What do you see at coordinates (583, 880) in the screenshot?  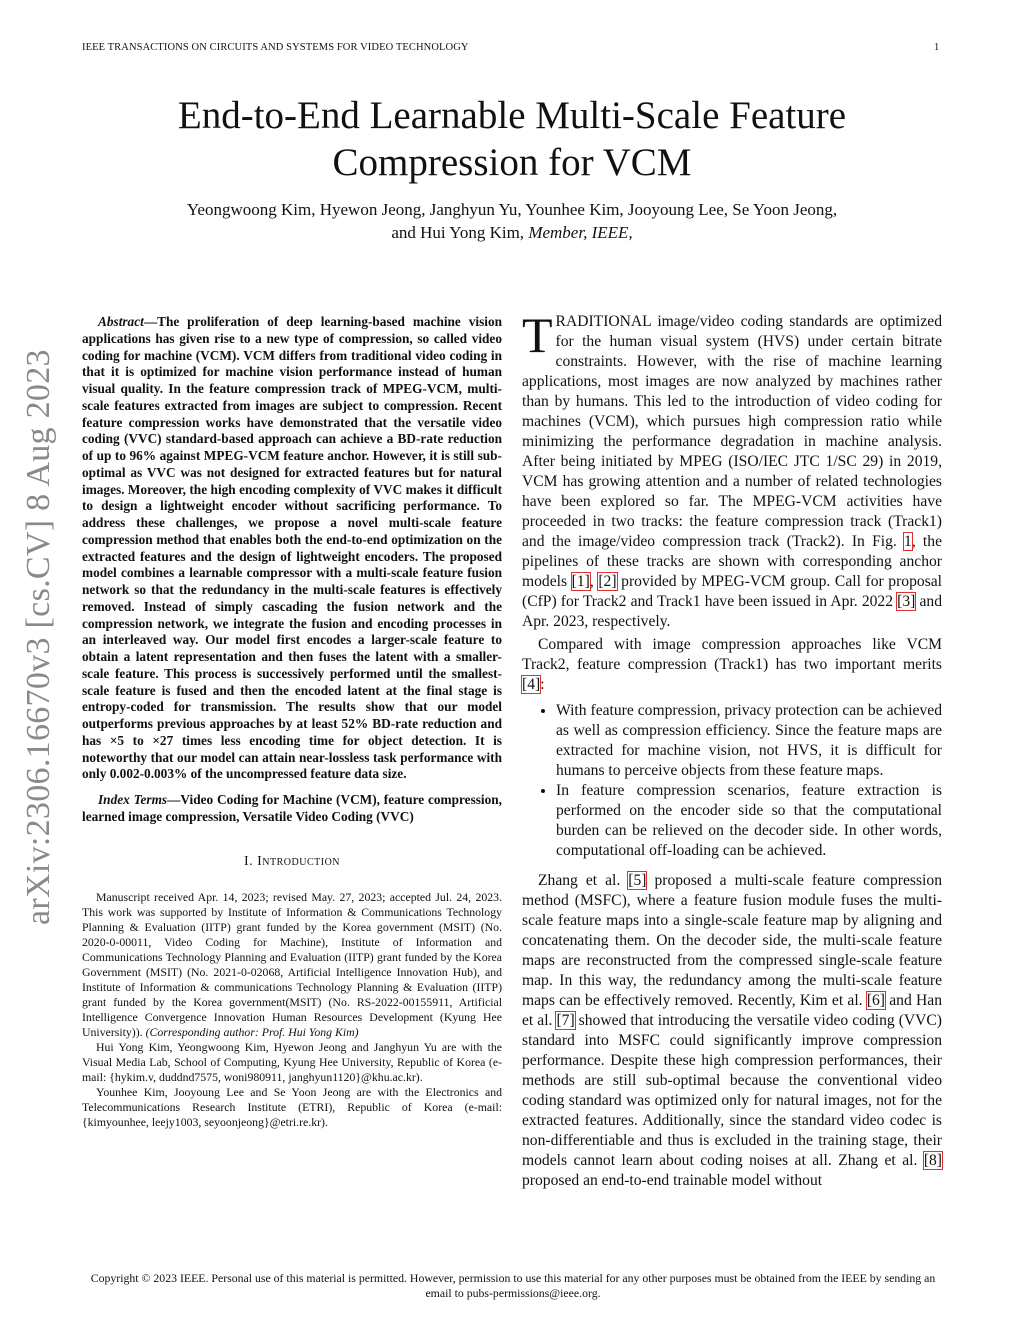 I see `body-text: Zhang et al.` at bounding box center [583, 880].